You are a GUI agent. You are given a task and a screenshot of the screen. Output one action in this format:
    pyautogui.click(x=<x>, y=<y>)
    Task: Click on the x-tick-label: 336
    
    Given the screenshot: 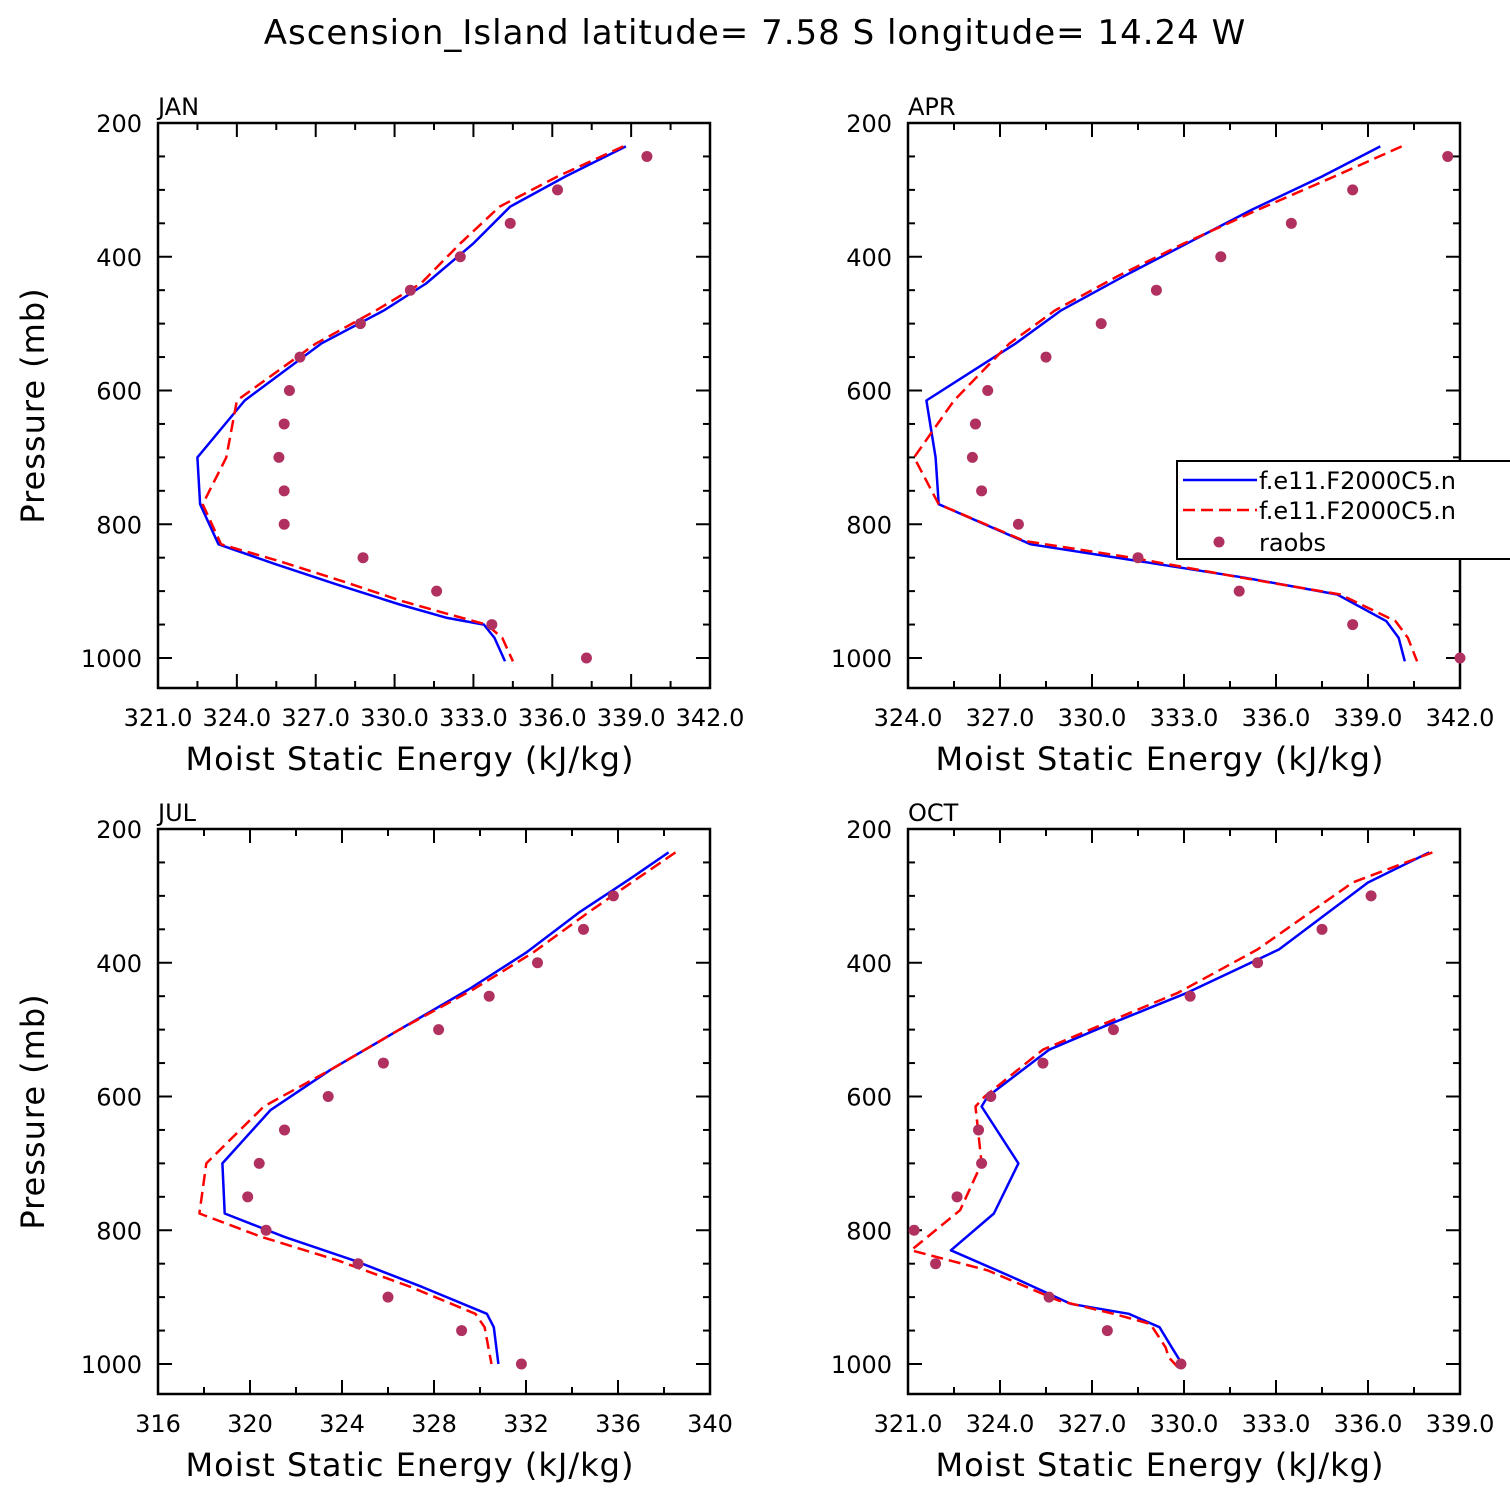 What is the action you would take?
    pyautogui.click(x=618, y=1424)
    